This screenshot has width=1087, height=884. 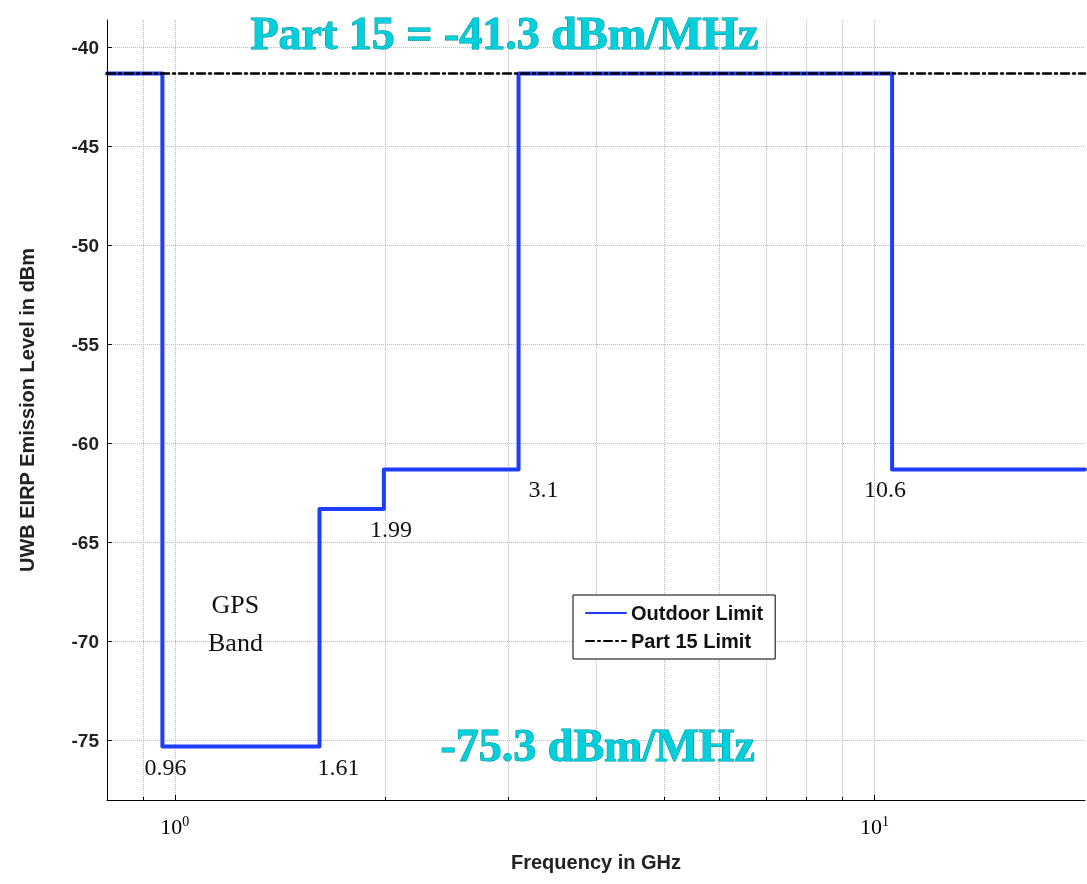 What do you see at coordinates (85, 345) in the screenshot?
I see `y-tick-label: -55` at bounding box center [85, 345].